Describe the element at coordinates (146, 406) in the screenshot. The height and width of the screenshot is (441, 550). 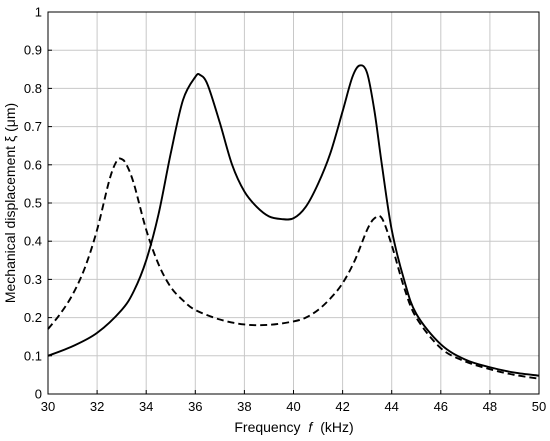
I see `x-tick-label: 34` at that location.